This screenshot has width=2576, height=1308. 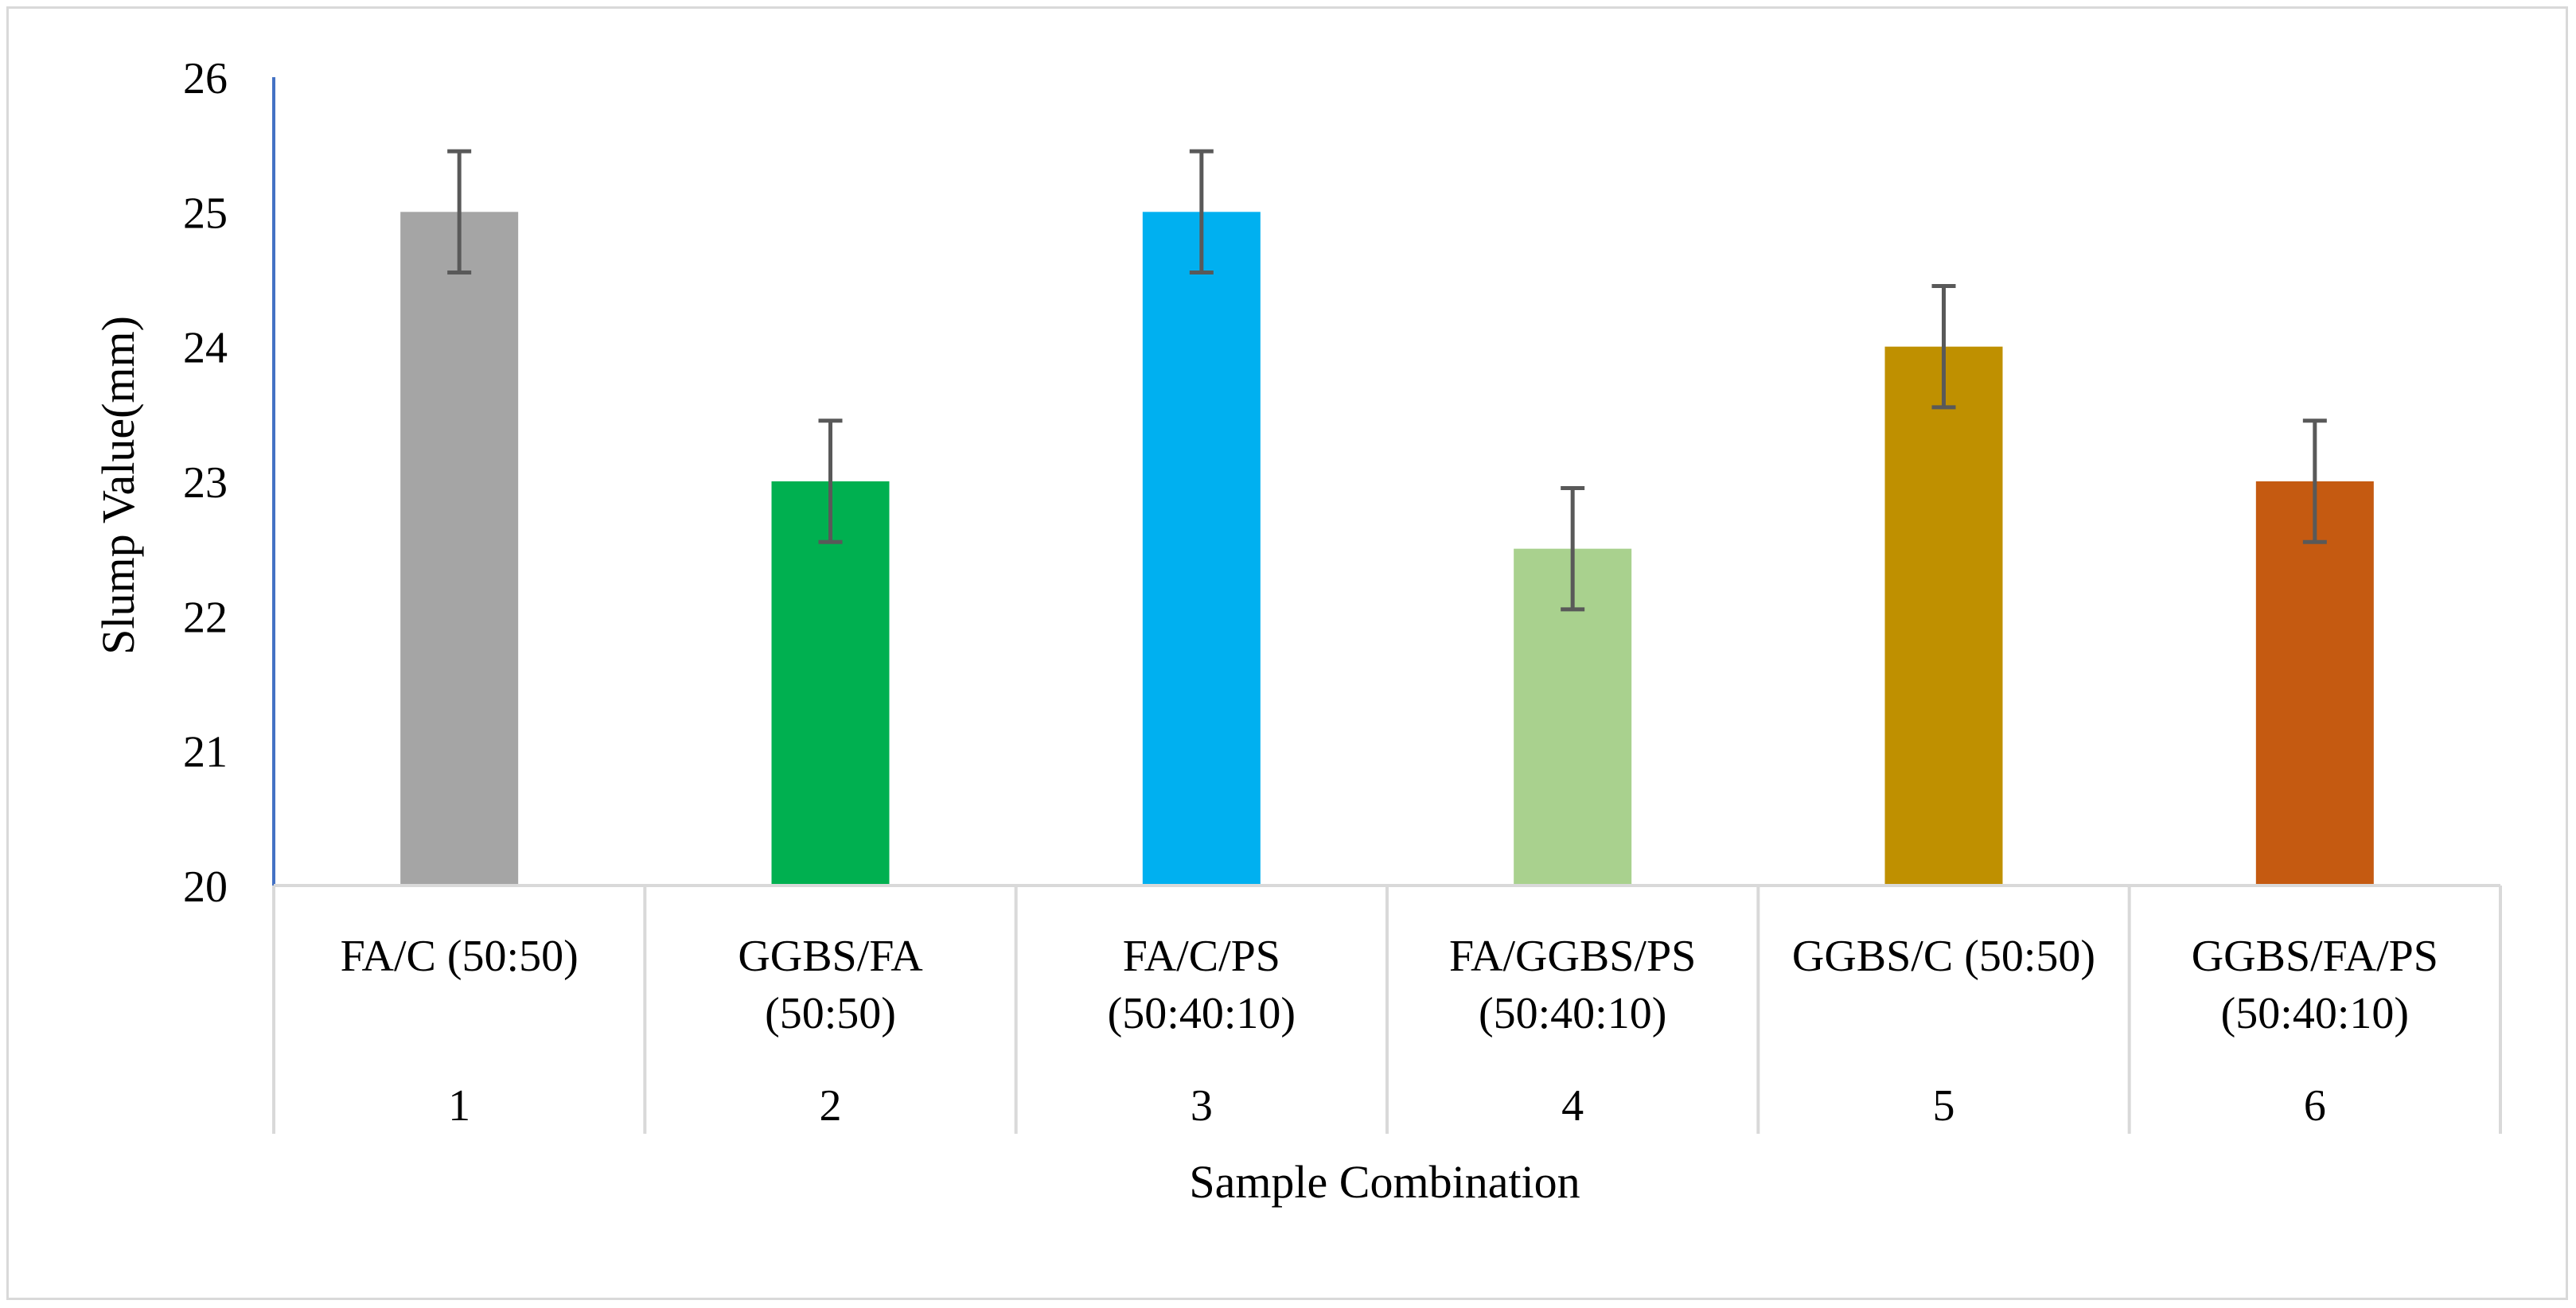 What do you see at coordinates (205, 483) in the screenshot?
I see `y-tick-label: 23` at bounding box center [205, 483].